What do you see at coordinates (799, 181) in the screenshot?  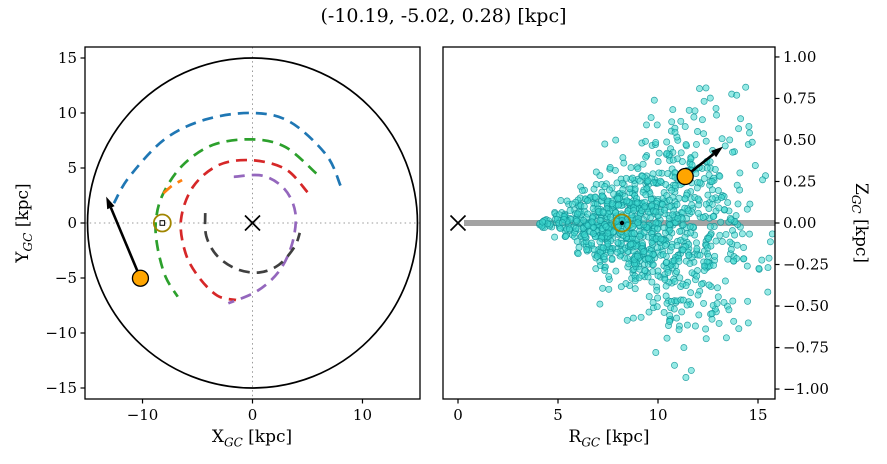 I see `svg-text: 0.25` at bounding box center [799, 181].